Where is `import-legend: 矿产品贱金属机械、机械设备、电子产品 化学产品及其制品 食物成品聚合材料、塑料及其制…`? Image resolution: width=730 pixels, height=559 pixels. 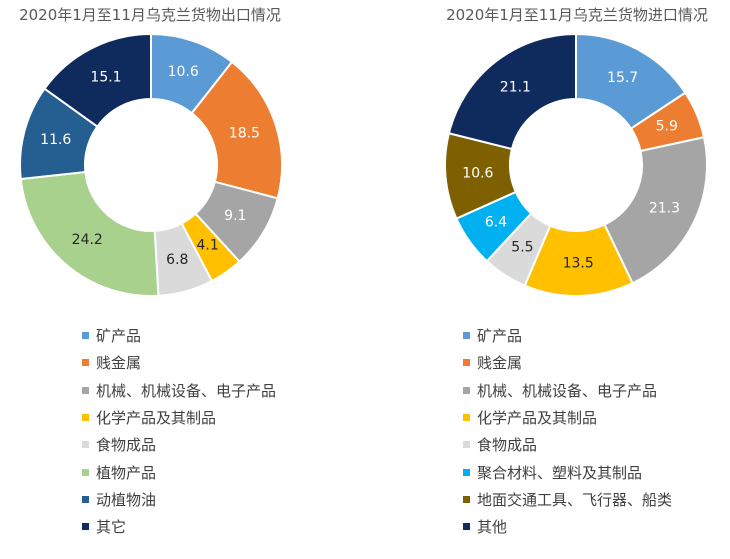 import-legend: 矿产品贱金属机械、机械设备、电子产品 化学产品及其制品 食物成品聚合材料、塑料及其制… is located at coordinates (567, 431).